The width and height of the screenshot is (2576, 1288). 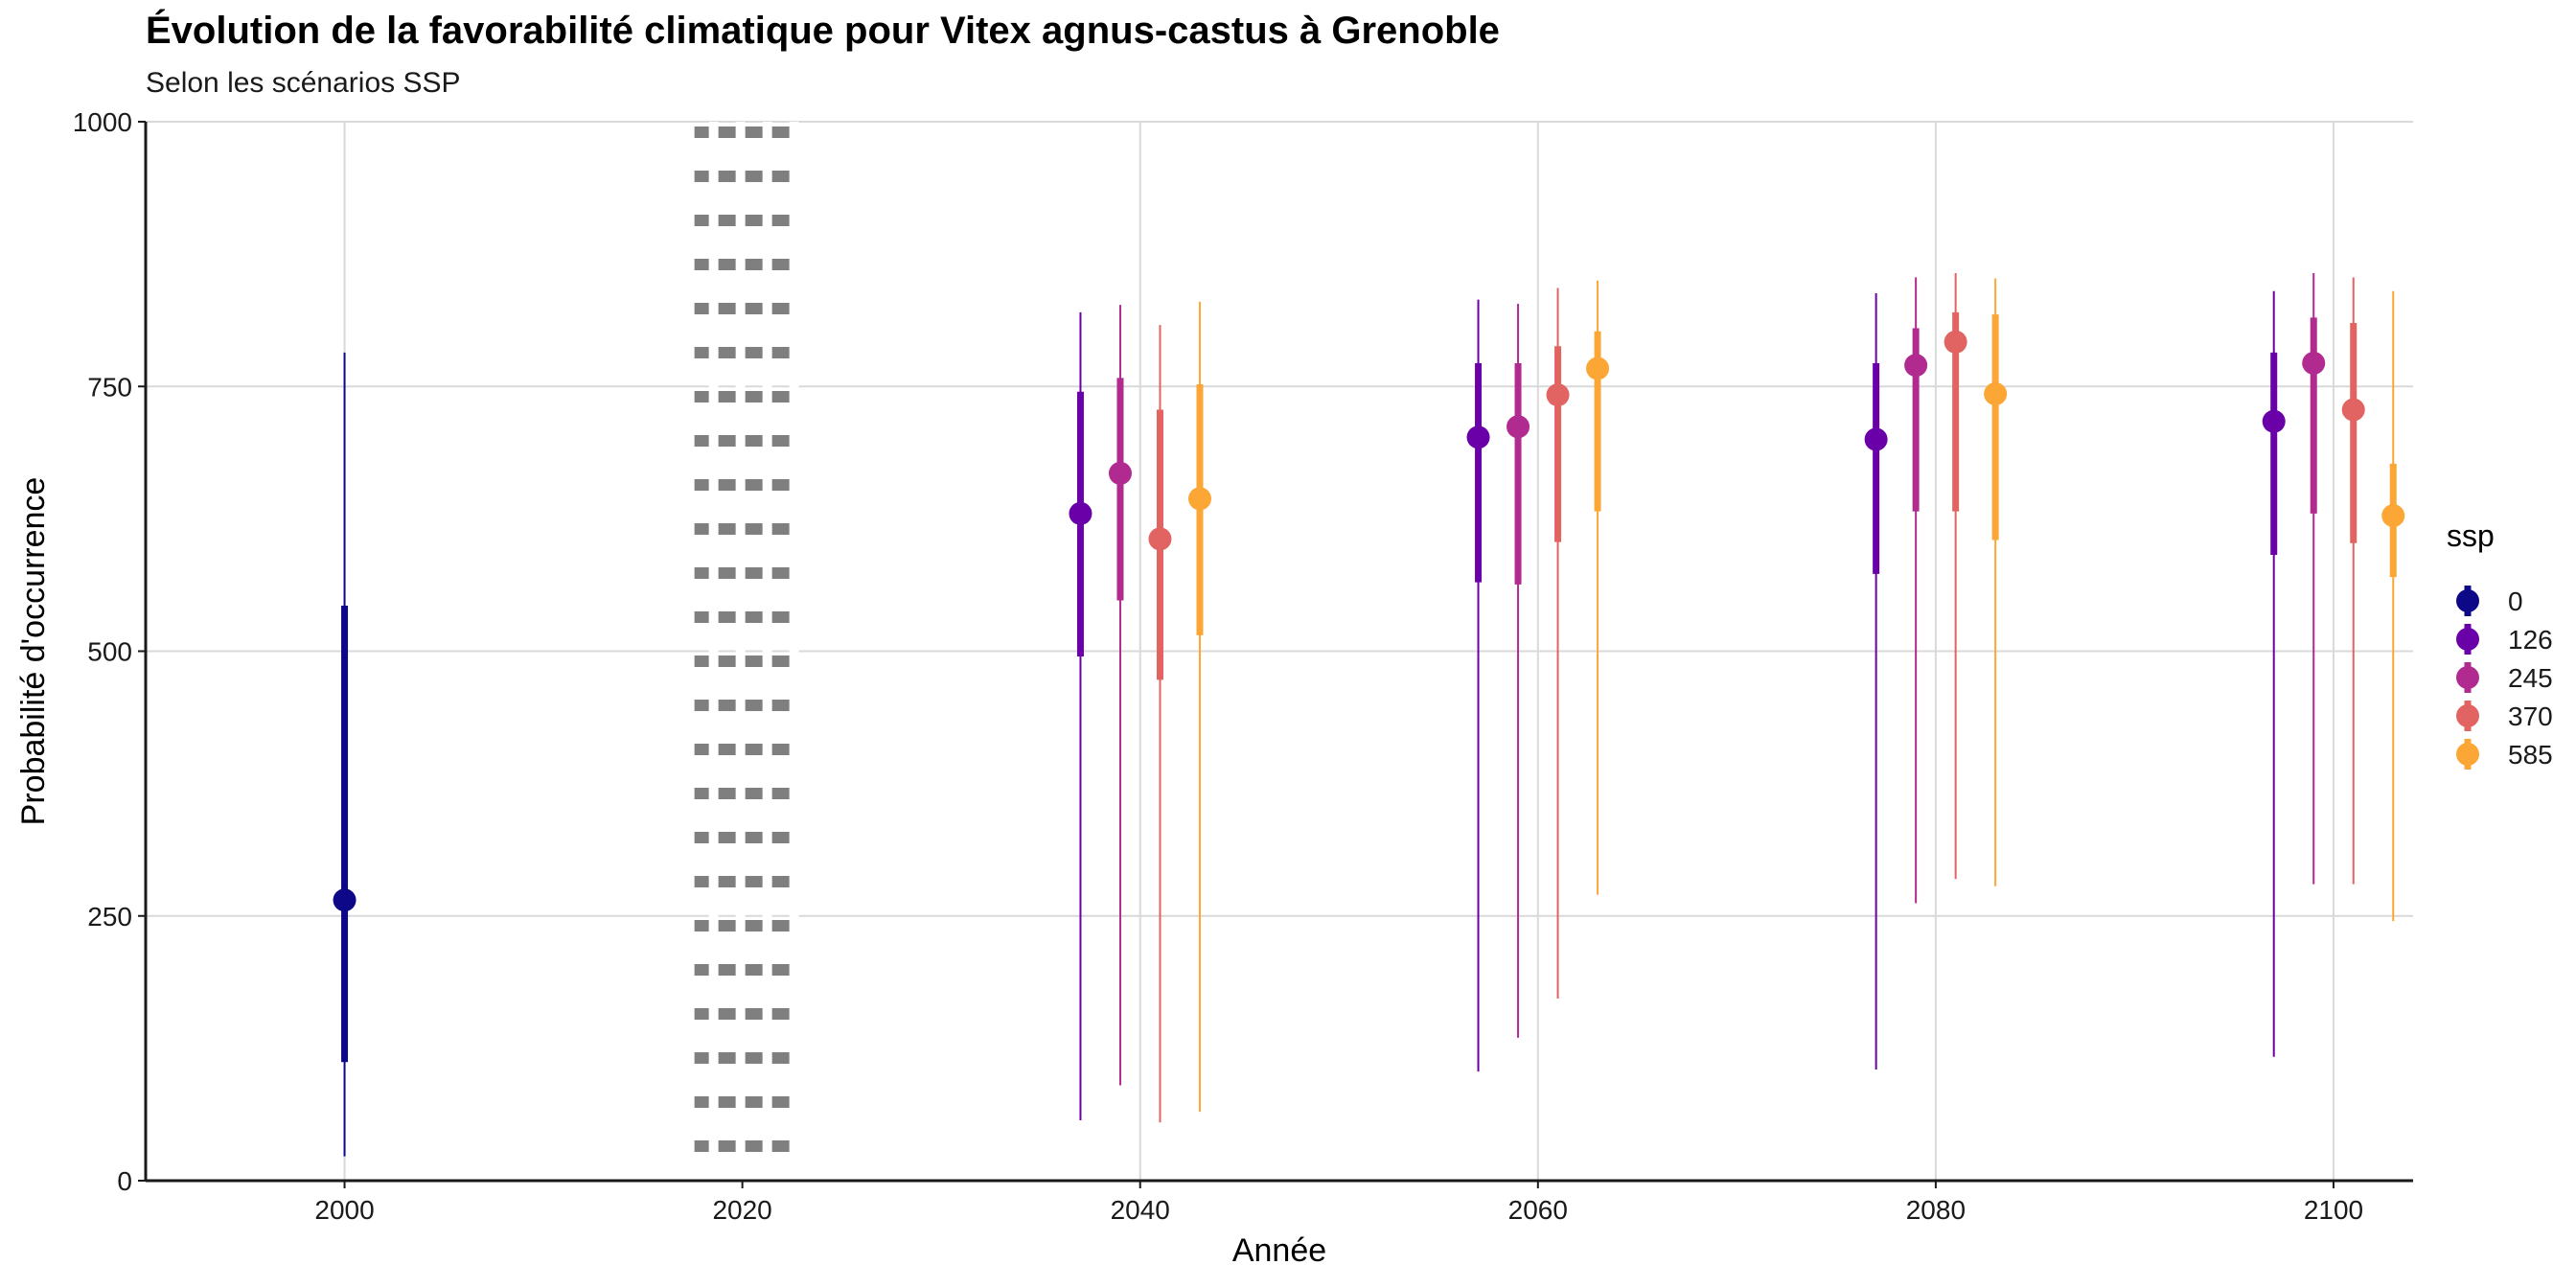 I want to click on chart-subtitle: Selon les scénarios SSP, so click(x=303, y=83).